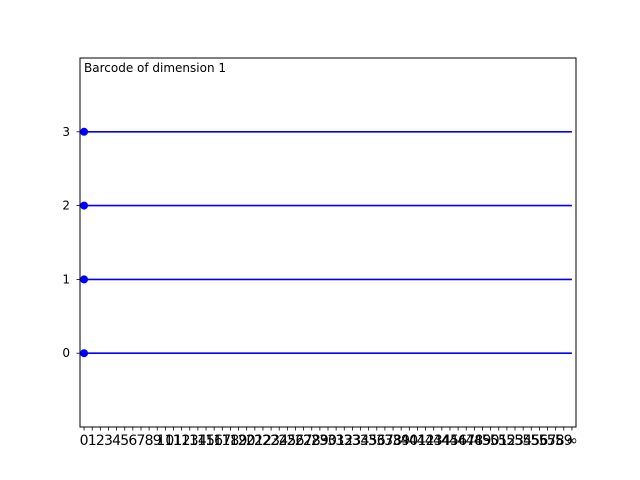  I want to click on x-tick-label: 26, so click(296, 441).